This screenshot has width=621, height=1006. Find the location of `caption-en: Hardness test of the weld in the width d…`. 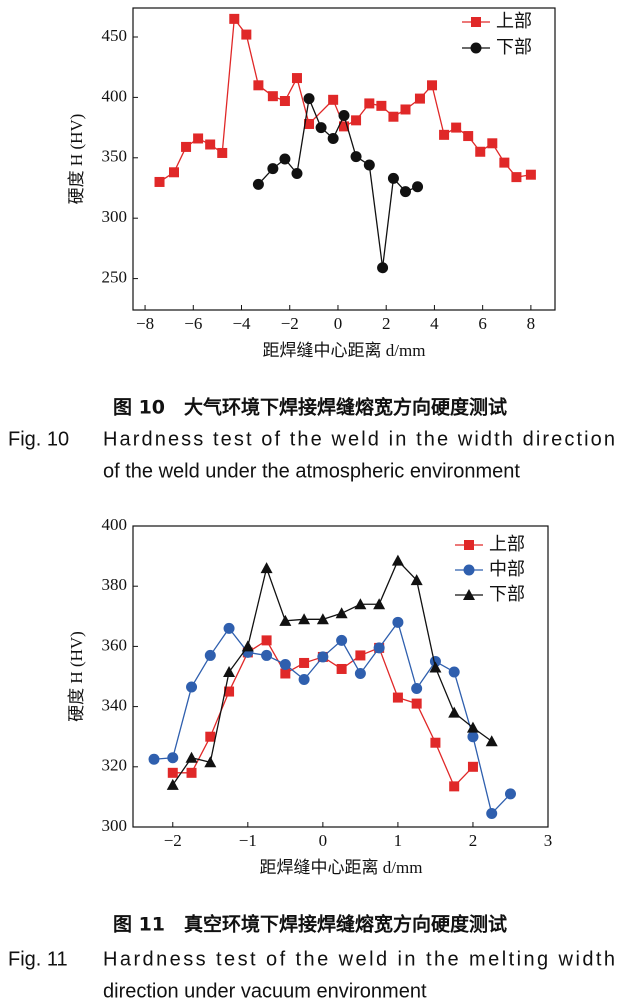

caption-en: Hardness test of the weld in the width d… is located at coordinates (359, 439).